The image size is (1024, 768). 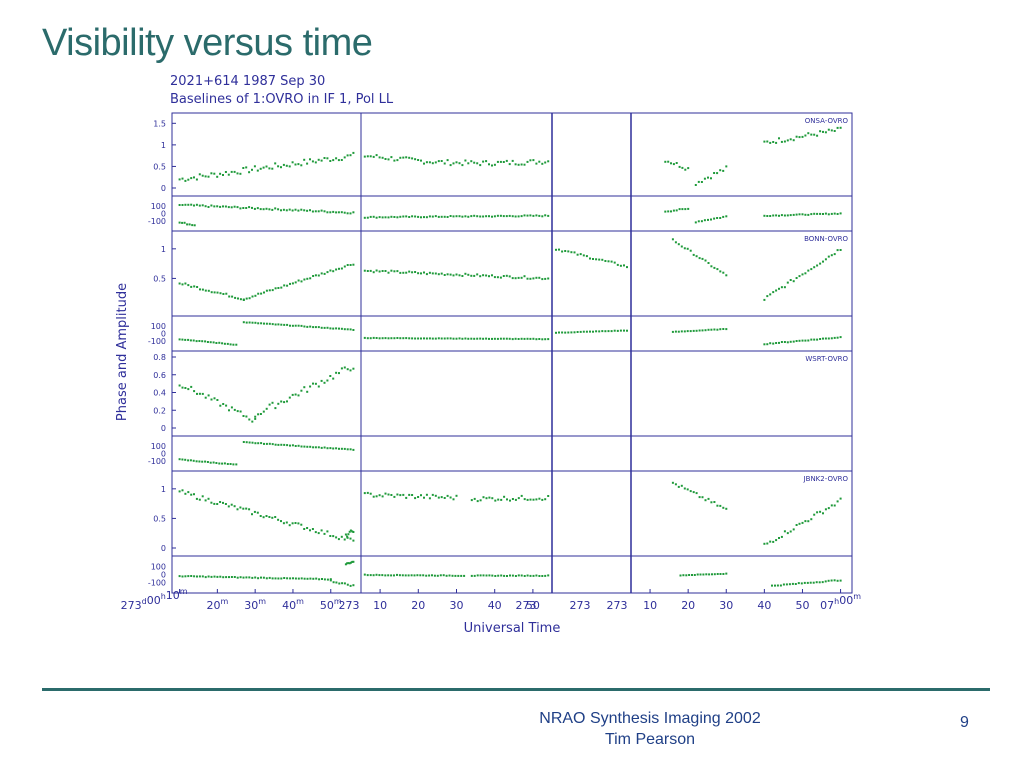 I want to click on x-tick-label-crowded: 273, so click(x=349, y=605).